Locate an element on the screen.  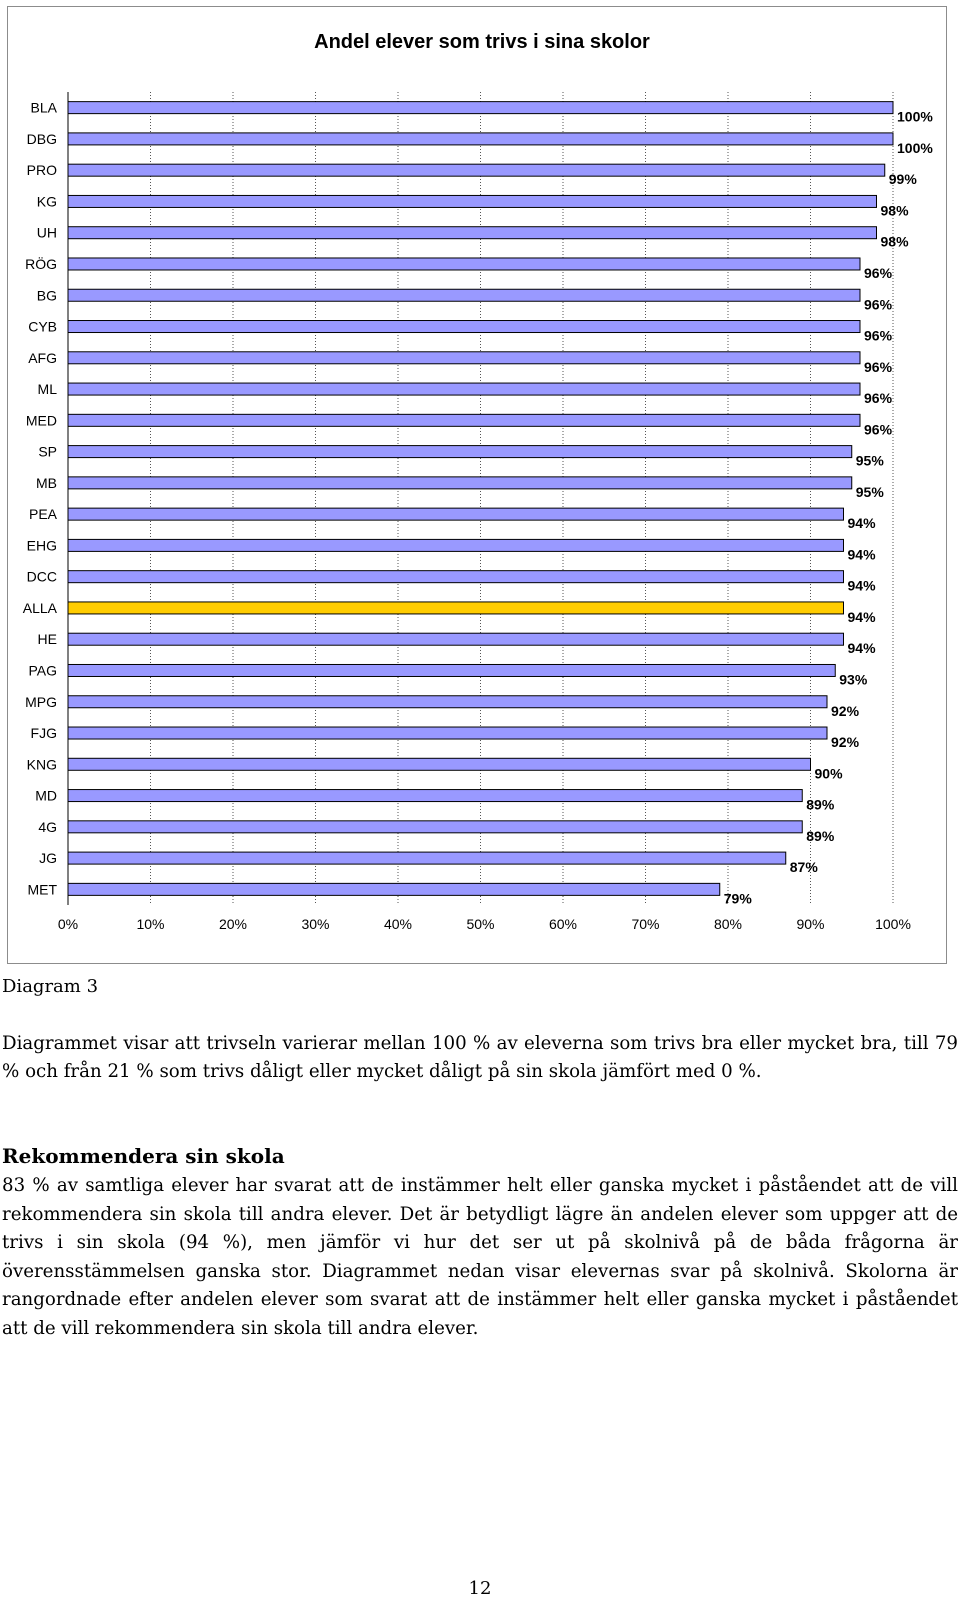
y-category-label: AFG is located at coordinates (42, 358).